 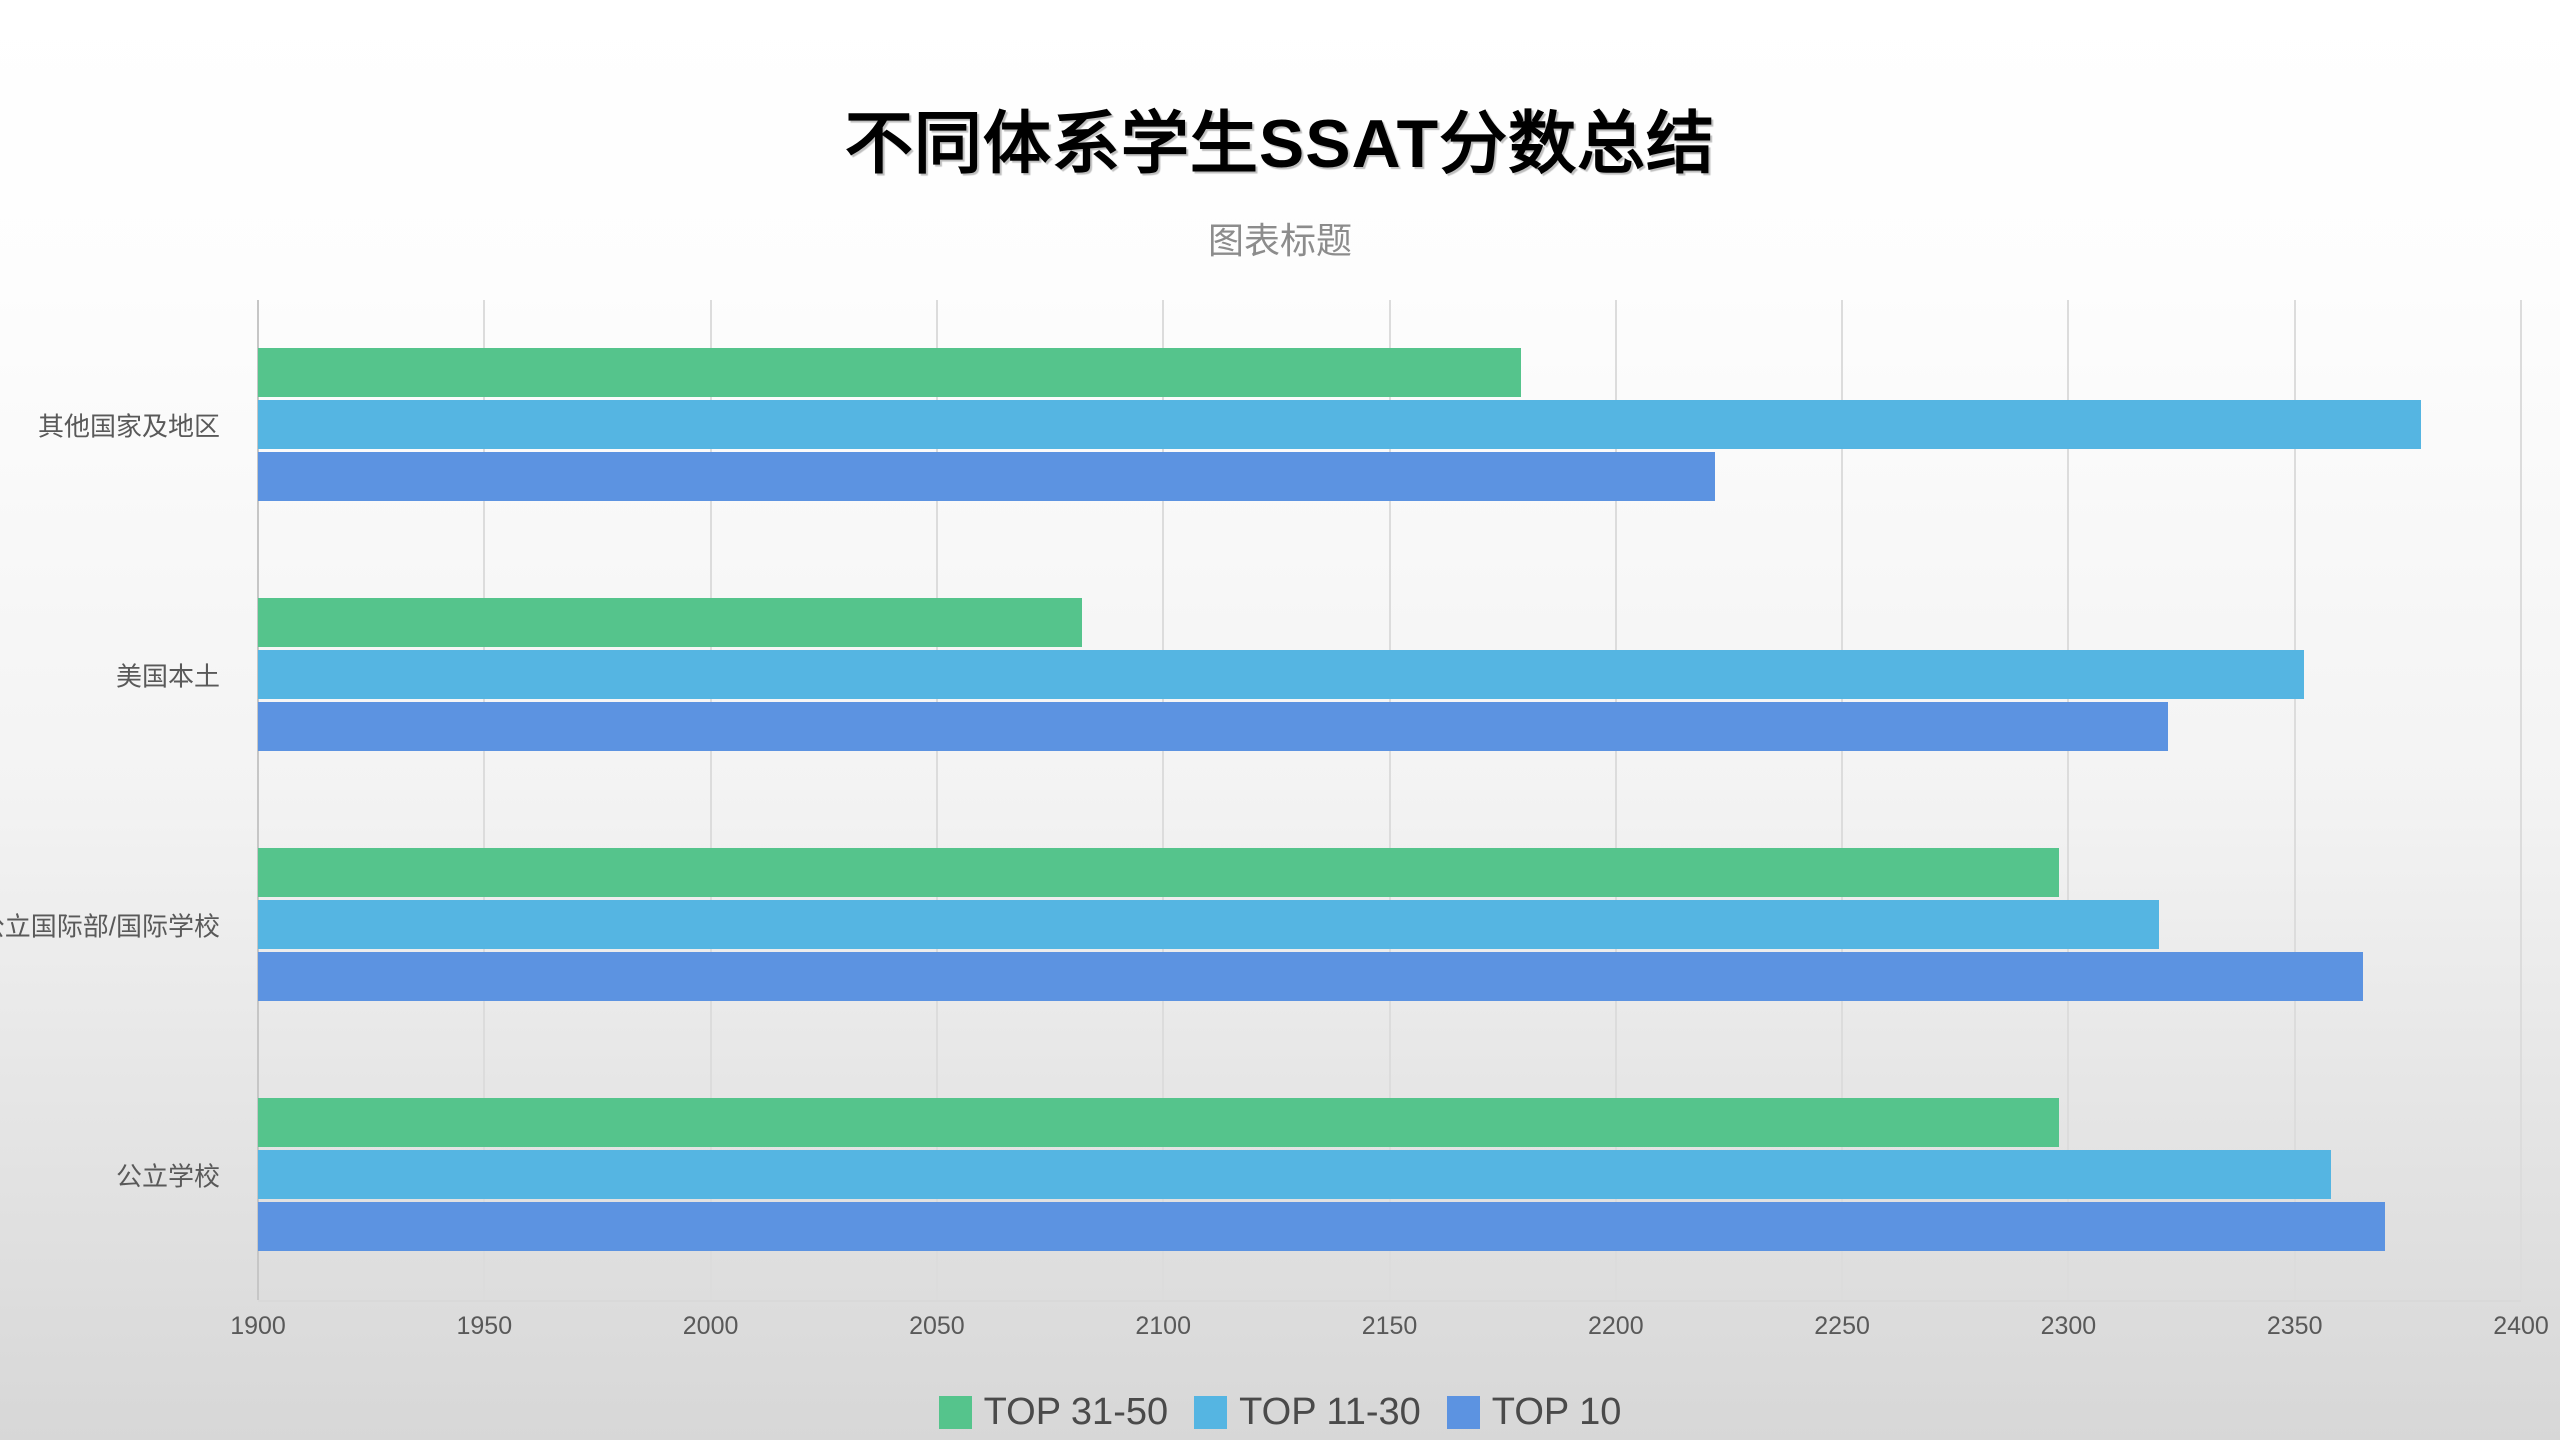 What do you see at coordinates (2068, 1326) in the screenshot?
I see `x-tick-label: 2300` at bounding box center [2068, 1326].